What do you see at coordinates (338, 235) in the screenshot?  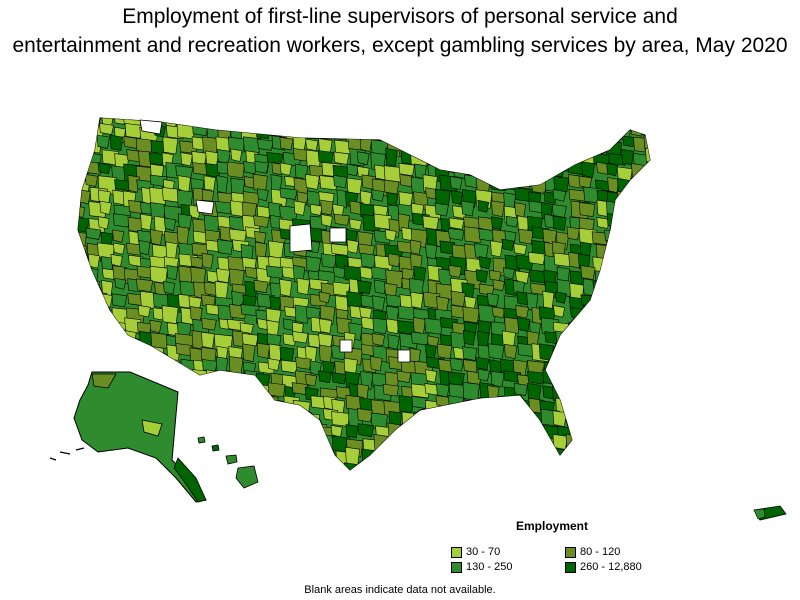 I see `blank-area-nebraska` at bounding box center [338, 235].